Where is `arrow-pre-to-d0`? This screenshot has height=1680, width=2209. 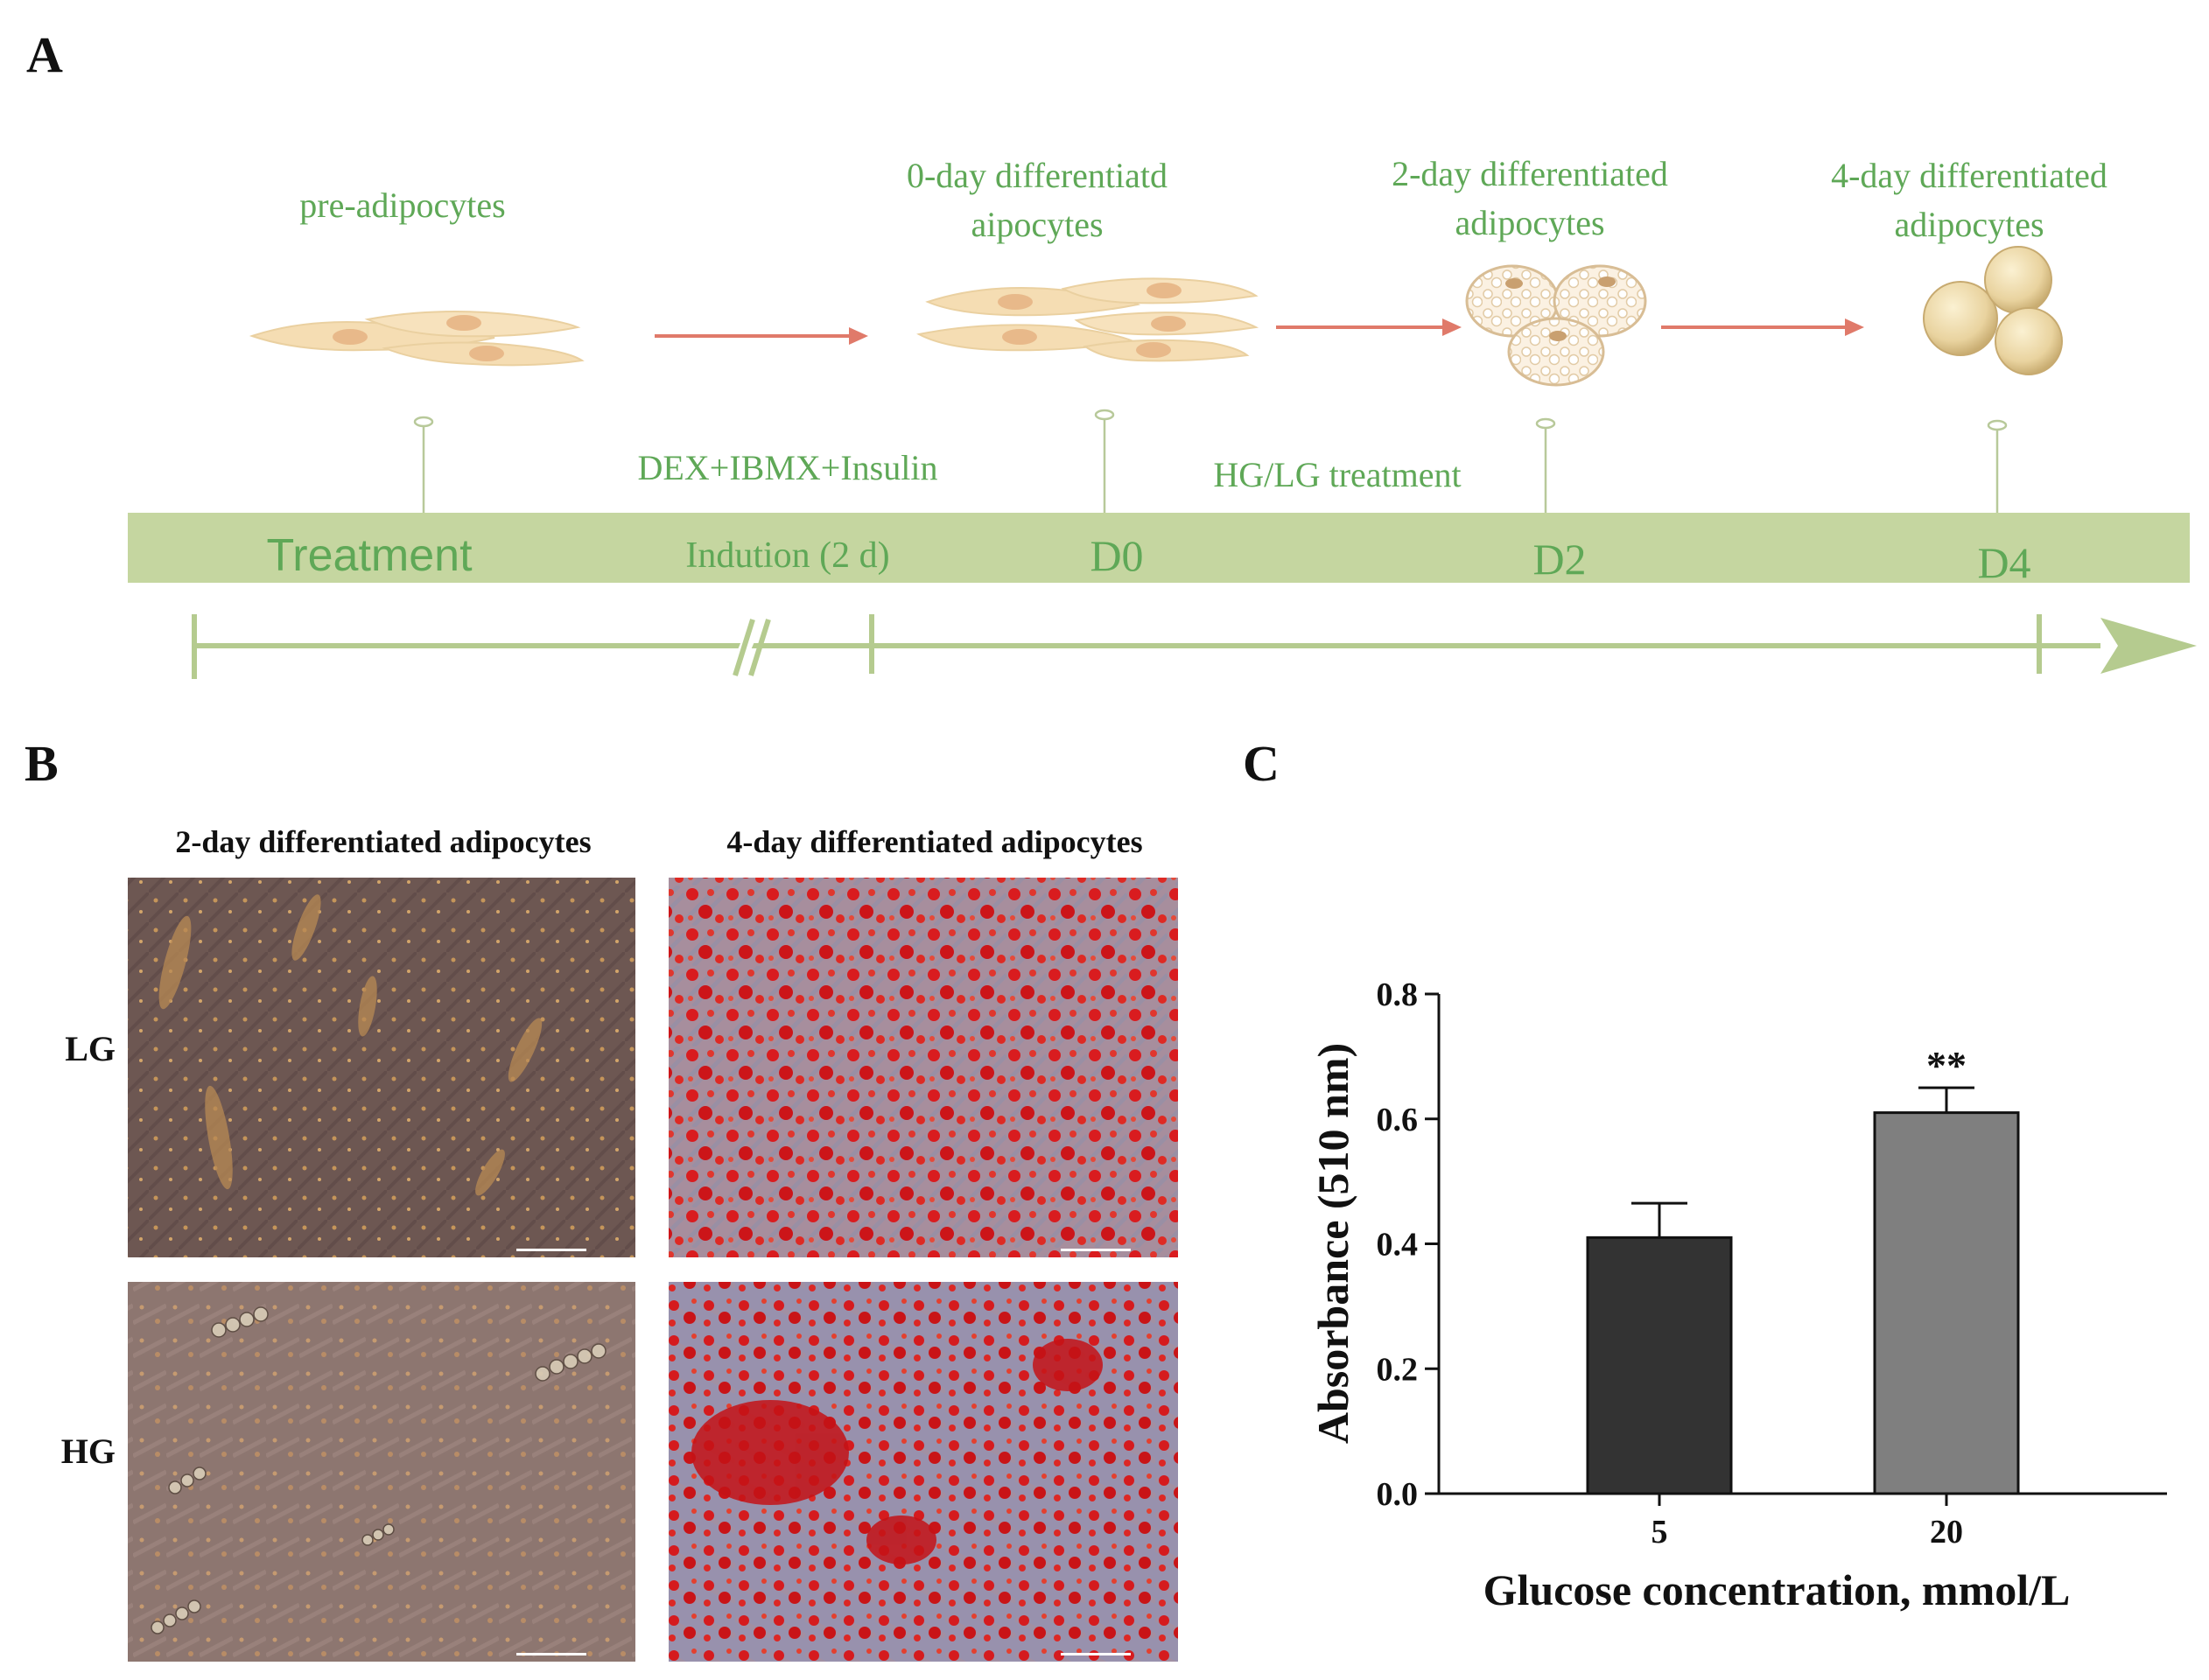
arrow-pre-to-d0 is located at coordinates (761, 336).